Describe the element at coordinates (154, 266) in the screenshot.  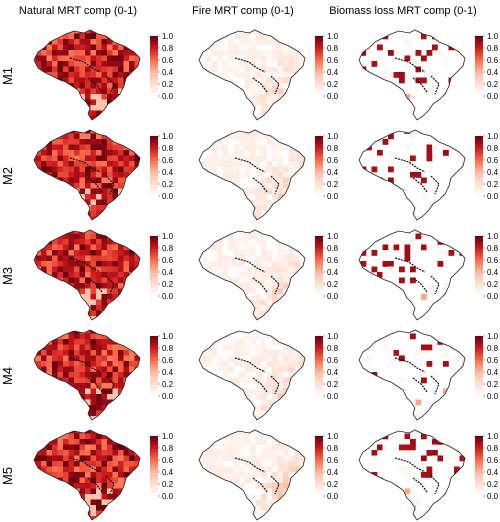
I see `colorbar` at that location.